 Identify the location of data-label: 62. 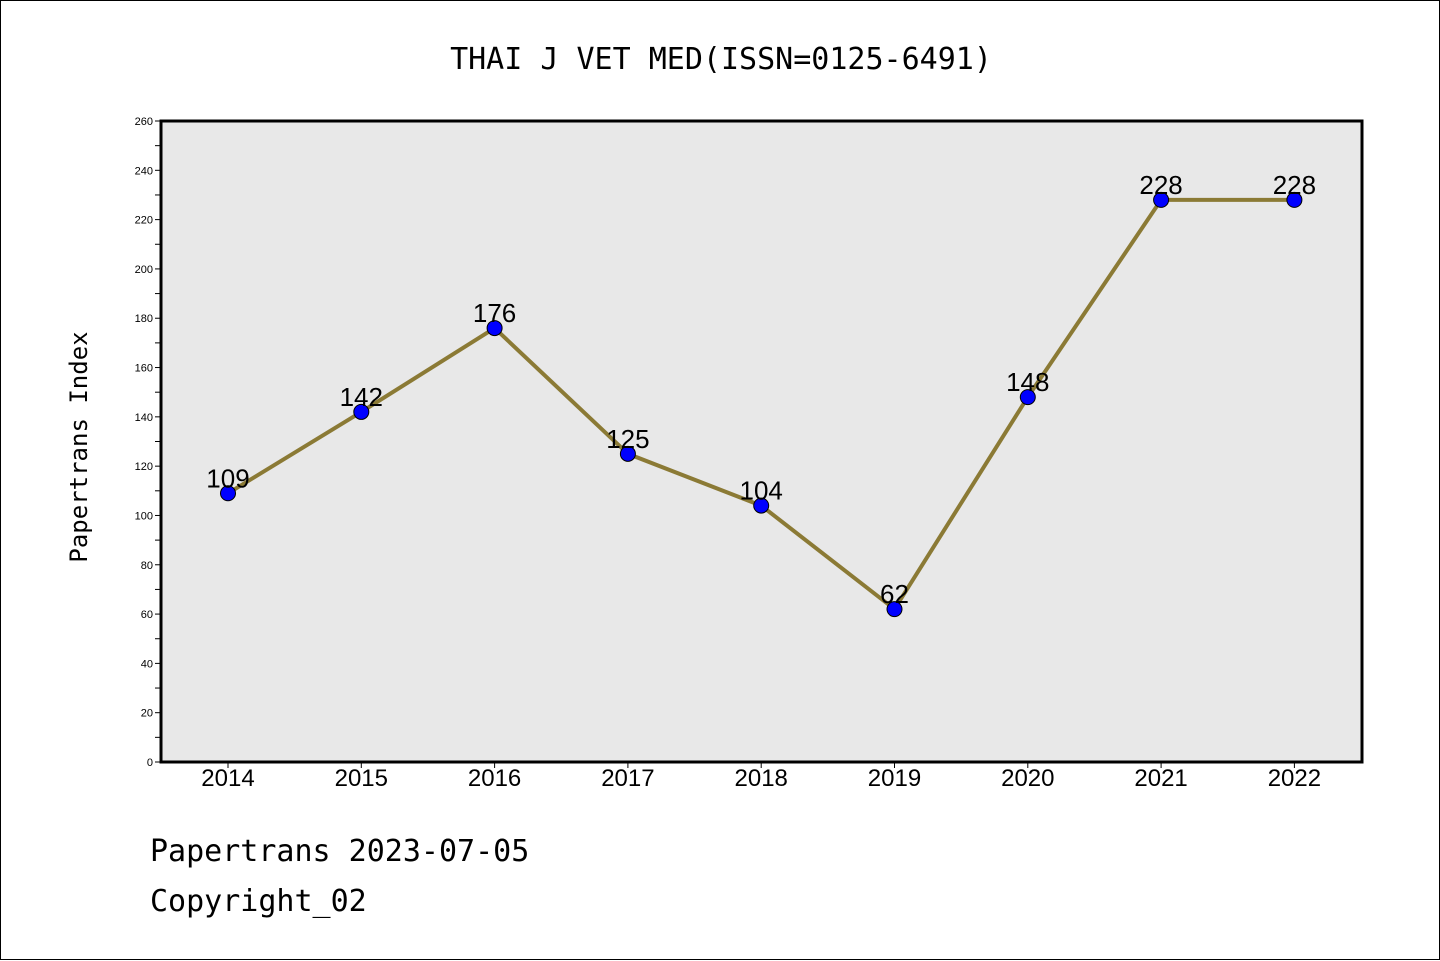
(894, 594).